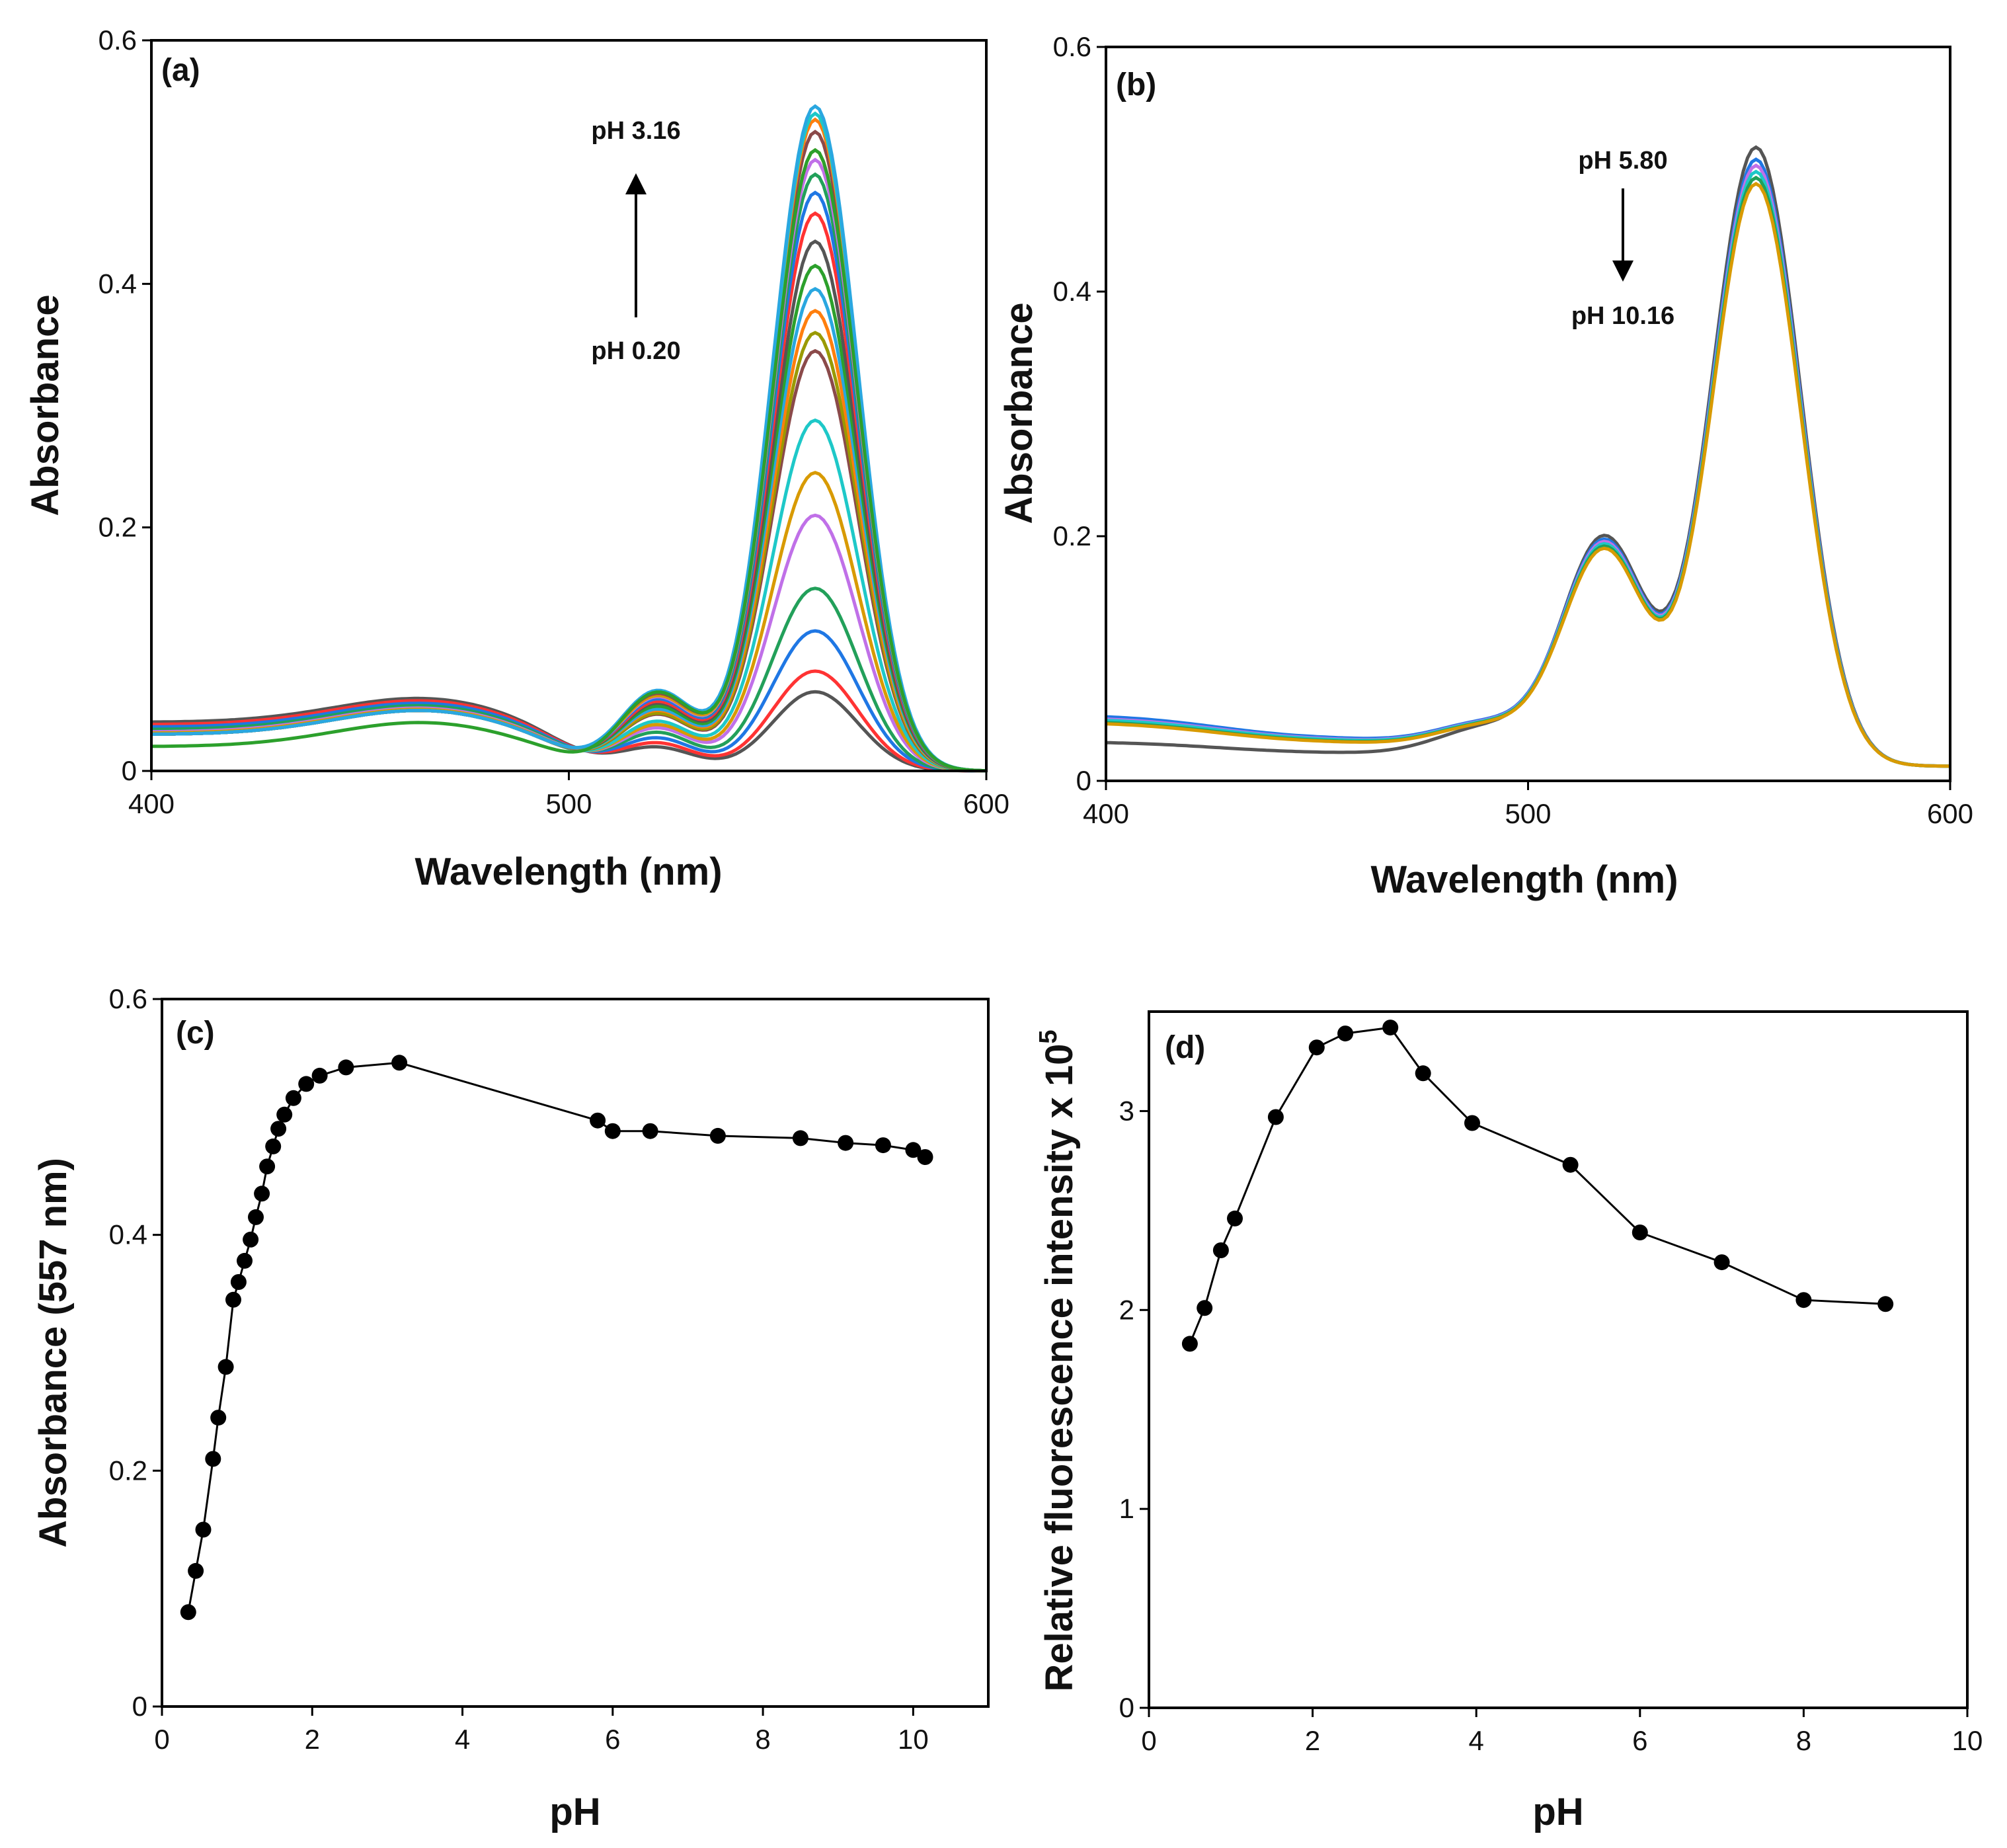 Image resolution: width=2007 pixels, height=1848 pixels. I want to click on x-tick-label: 500, so click(1528, 813).